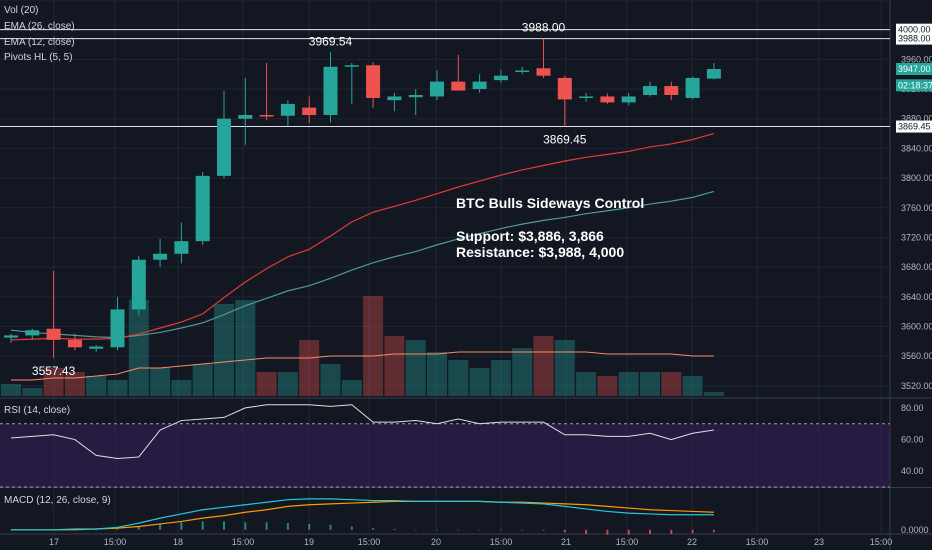 This screenshot has width=932, height=550. I want to click on macd-pane, so click(362, 516).